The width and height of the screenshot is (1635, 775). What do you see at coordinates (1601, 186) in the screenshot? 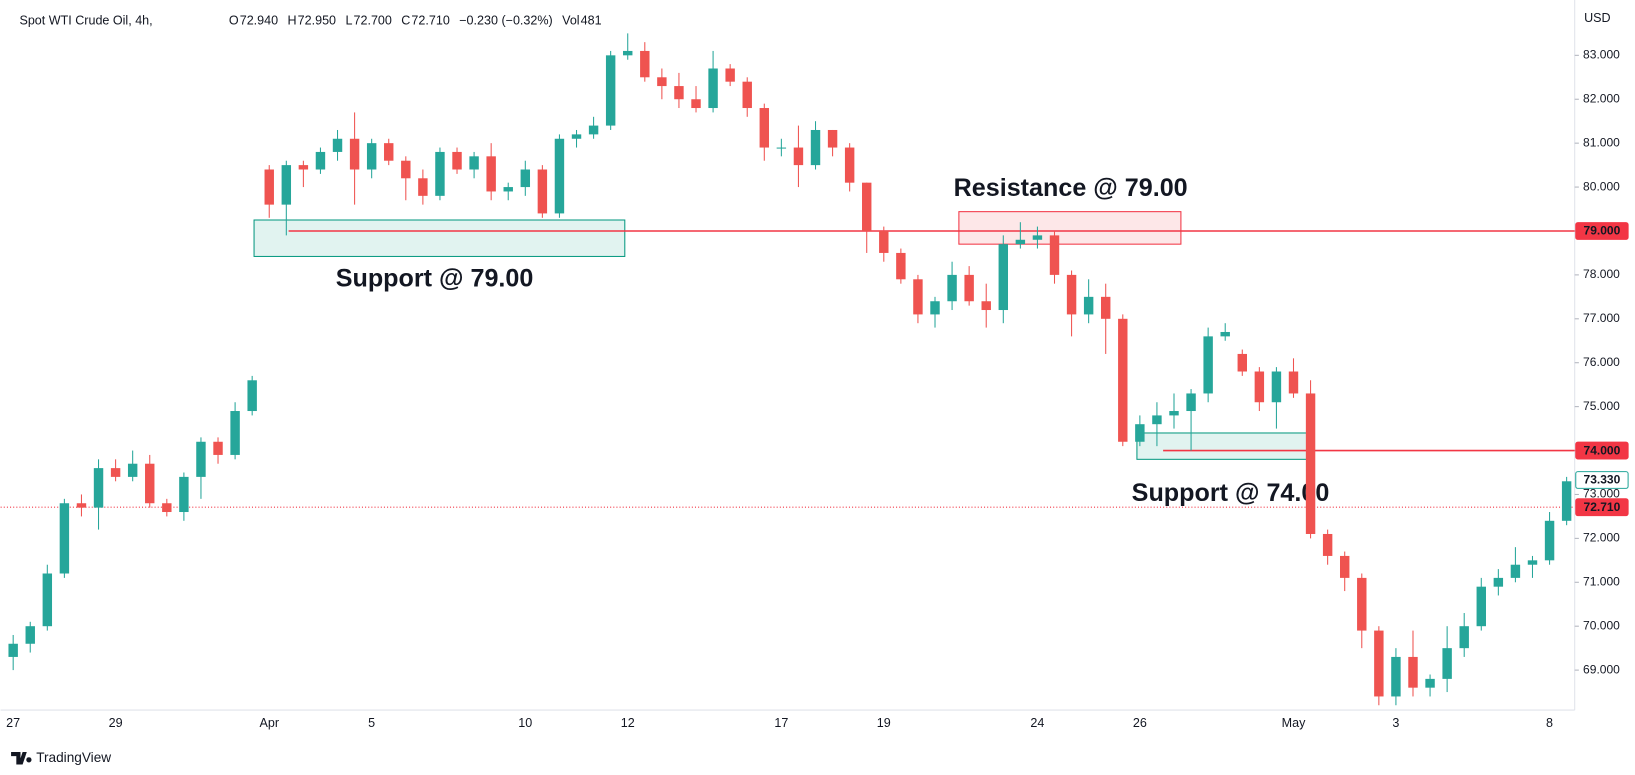
I see `y-tick-label: 80.000` at bounding box center [1601, 186].